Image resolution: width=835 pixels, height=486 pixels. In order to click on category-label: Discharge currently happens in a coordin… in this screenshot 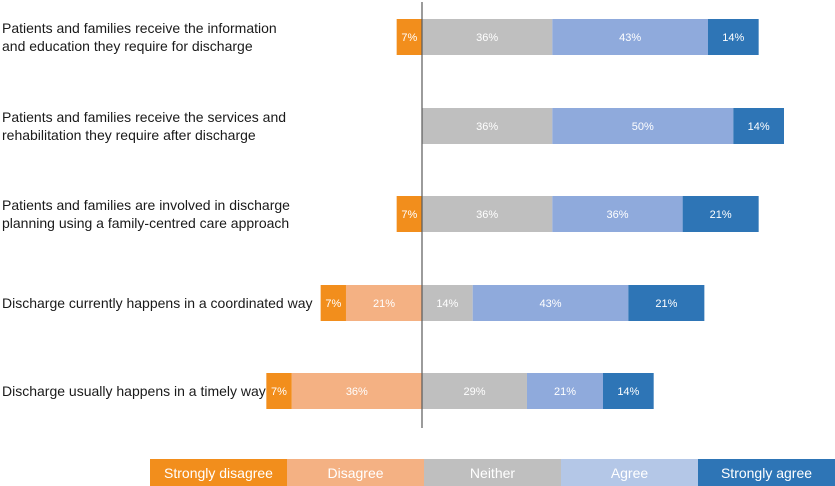, I will do `click(157, 303)`.